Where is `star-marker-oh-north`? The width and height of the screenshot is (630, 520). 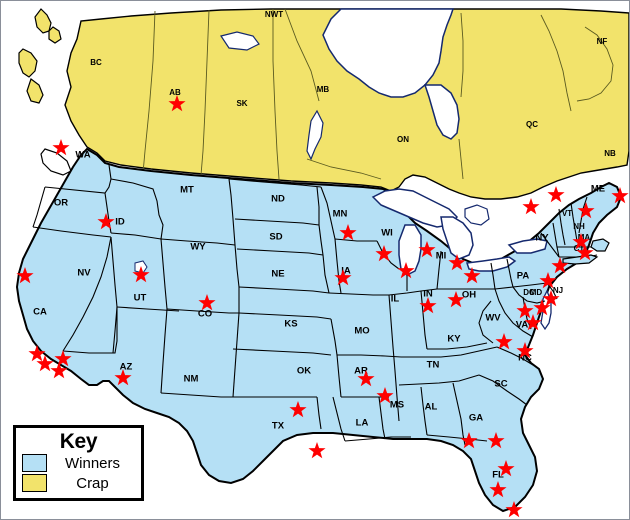 star-marker-oh-north is located at coordinates (472, 275).